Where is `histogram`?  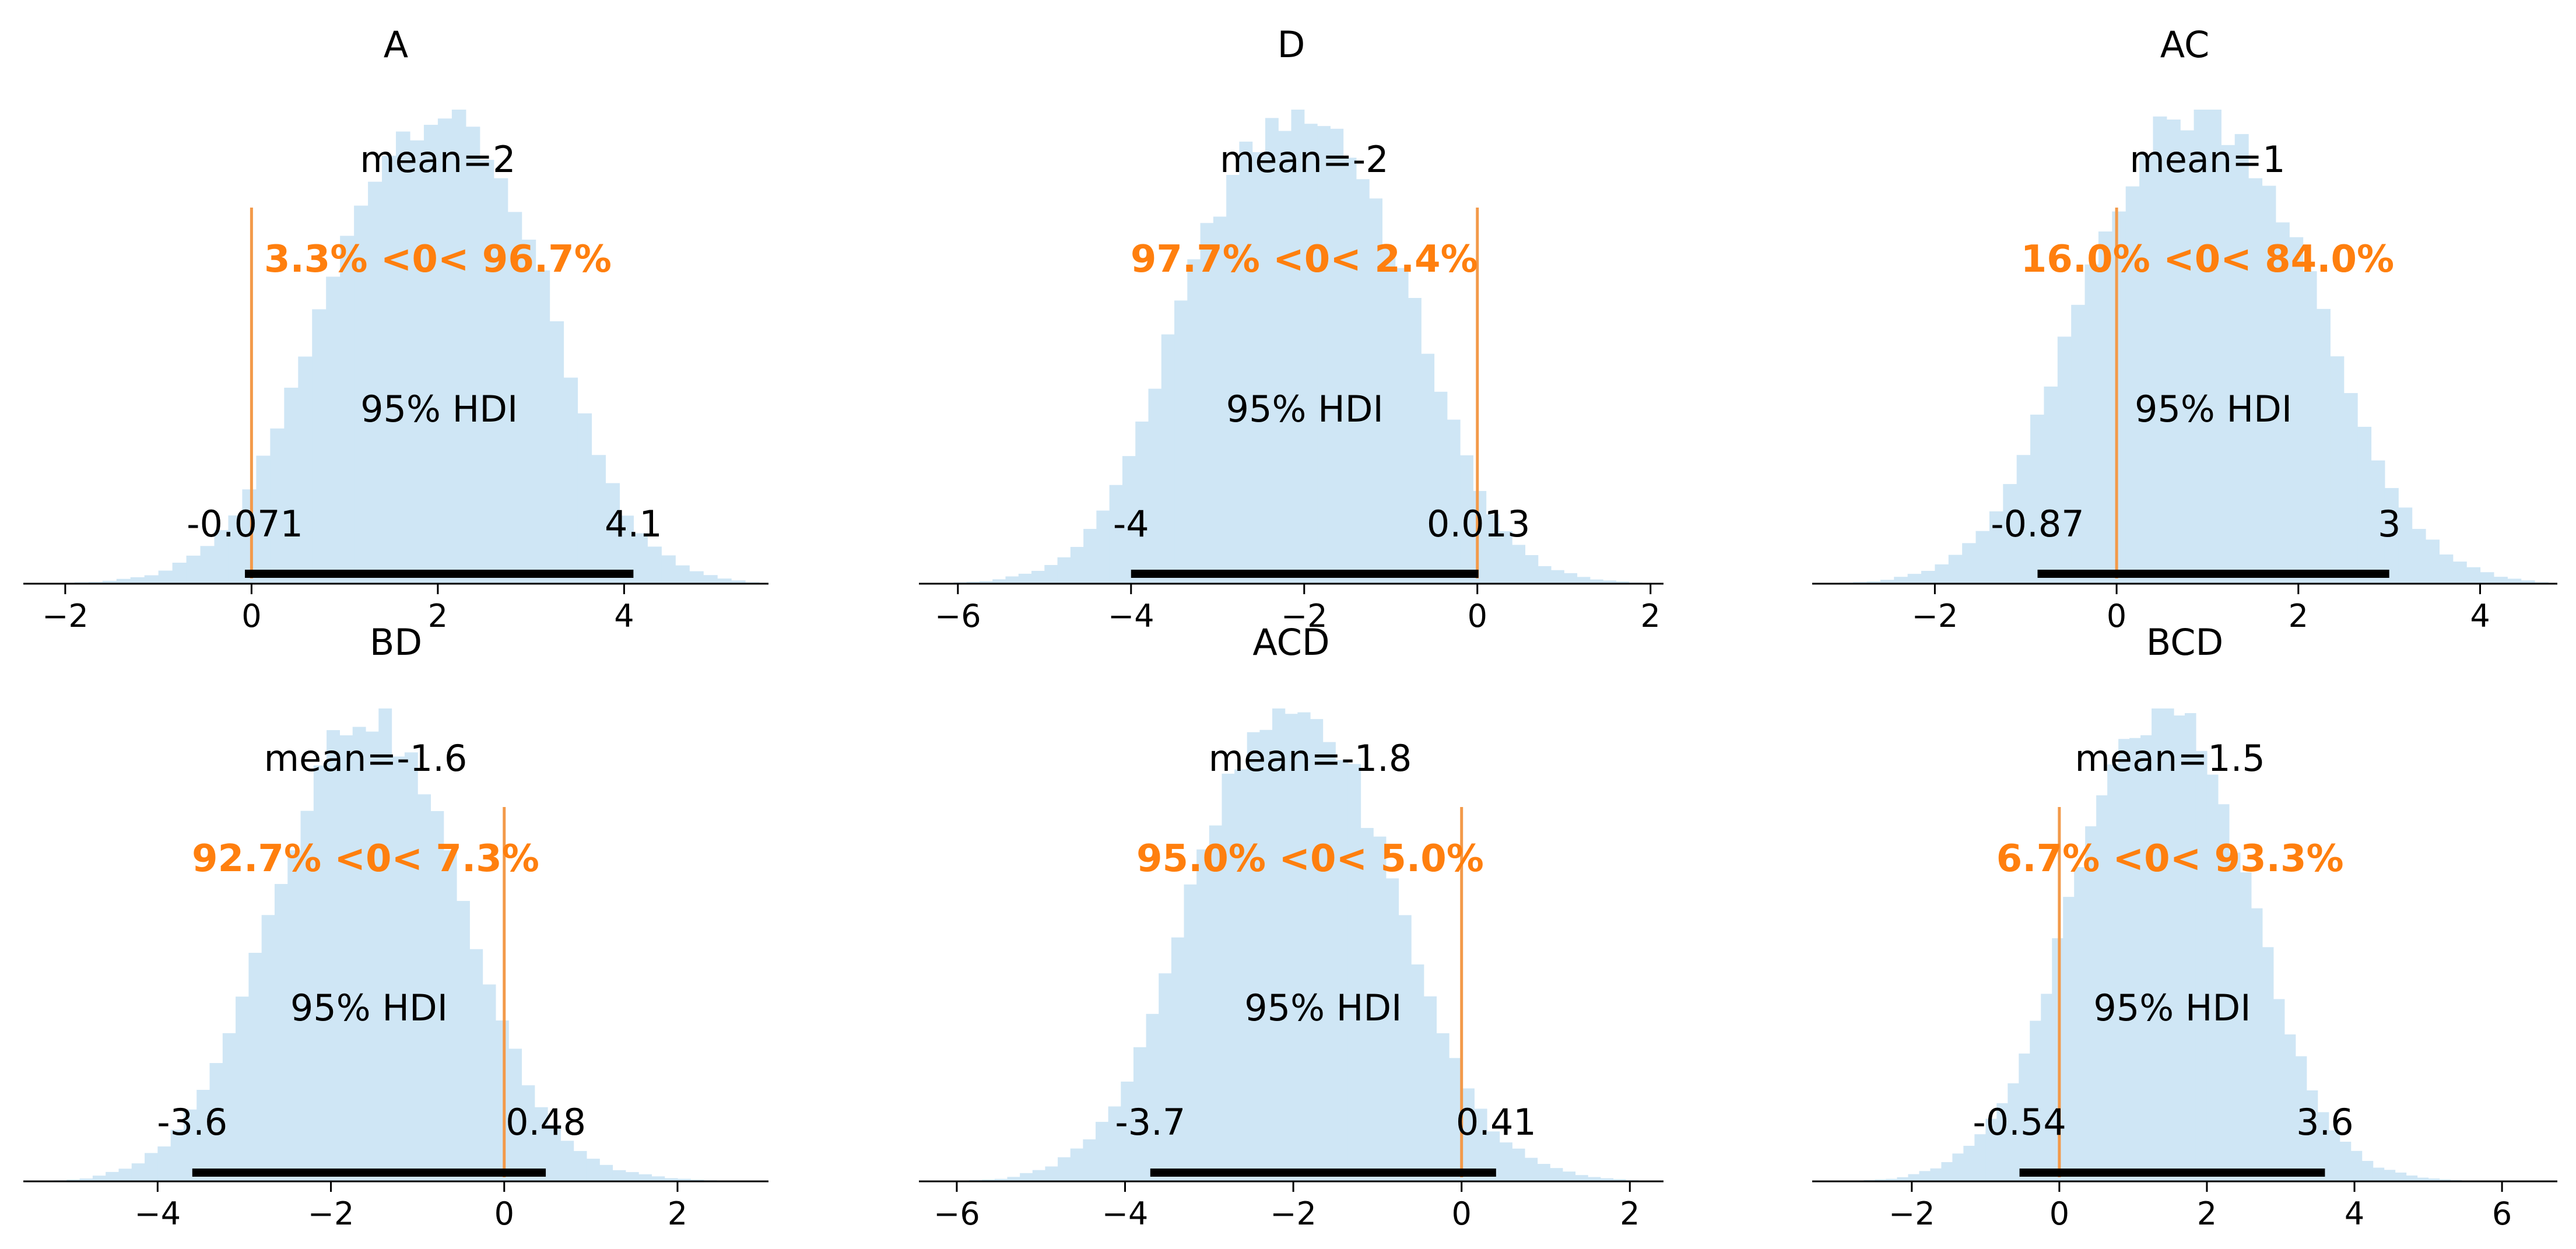 histogram is located at coordinates (1297, 347).